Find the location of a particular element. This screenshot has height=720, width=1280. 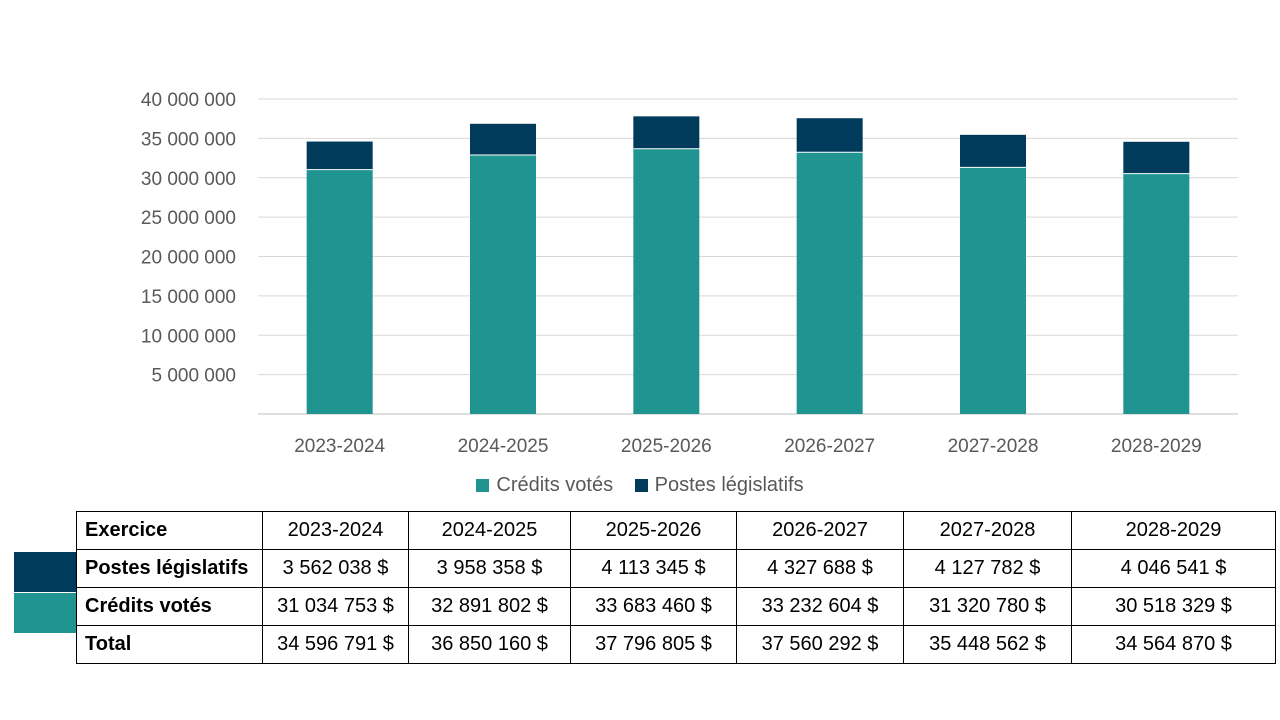

table-header-cell: 2024-2025 is located at coordinates (489, 530).